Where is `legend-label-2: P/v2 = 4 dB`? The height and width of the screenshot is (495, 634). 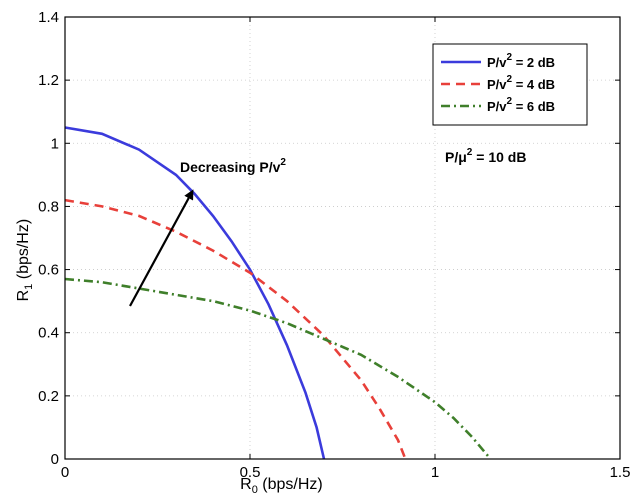
legend-label-2: P/v2 = 4 dB is located at coordinates (521, 83).